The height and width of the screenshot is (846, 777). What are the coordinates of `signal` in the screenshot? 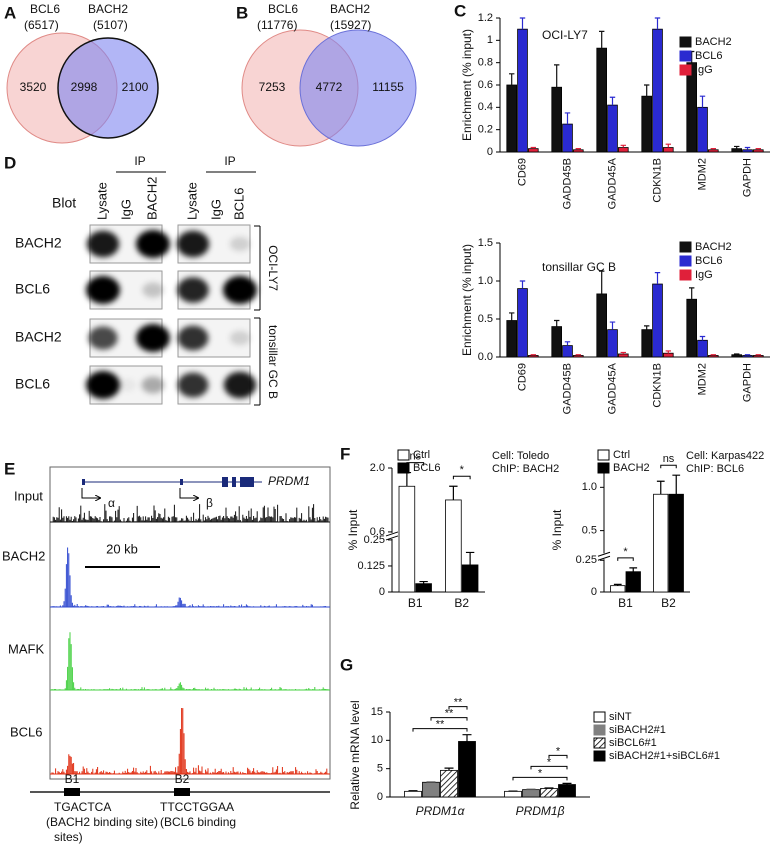 It's located at (190, 513).